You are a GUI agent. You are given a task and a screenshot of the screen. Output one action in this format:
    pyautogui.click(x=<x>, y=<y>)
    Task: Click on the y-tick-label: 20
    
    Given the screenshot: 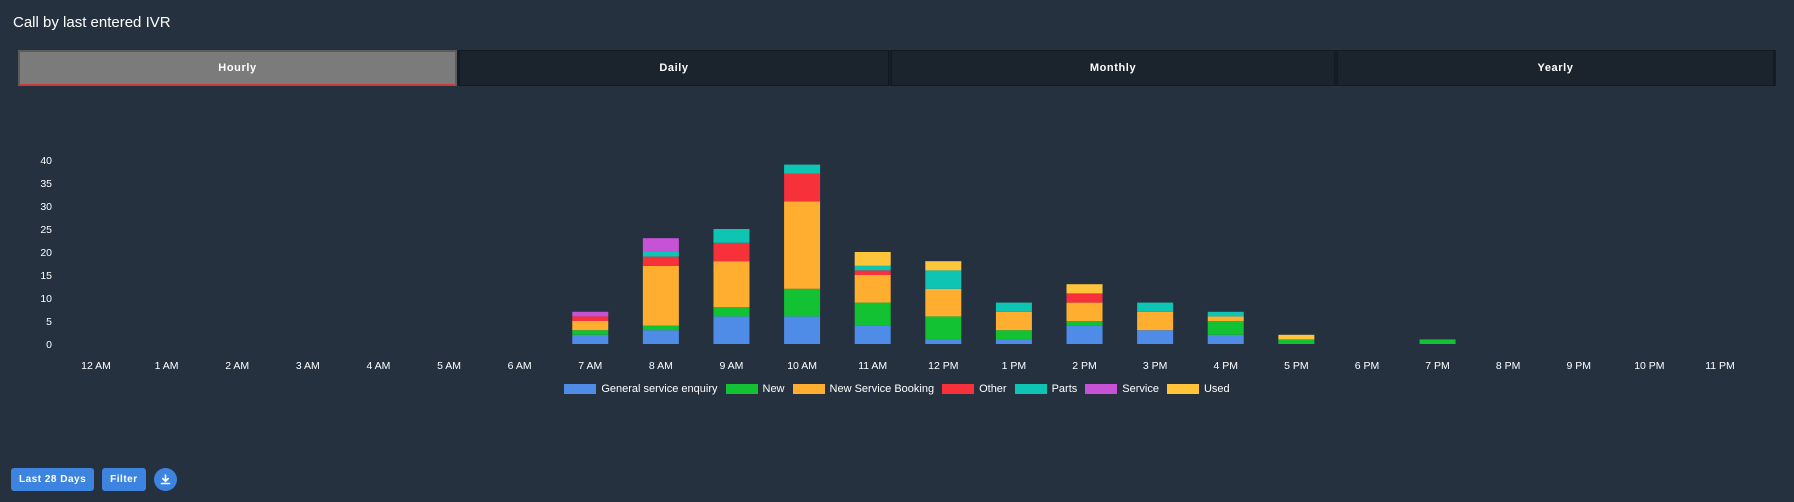 What is the action you would take?
    pyautogui.click(x=46, y=253)
    